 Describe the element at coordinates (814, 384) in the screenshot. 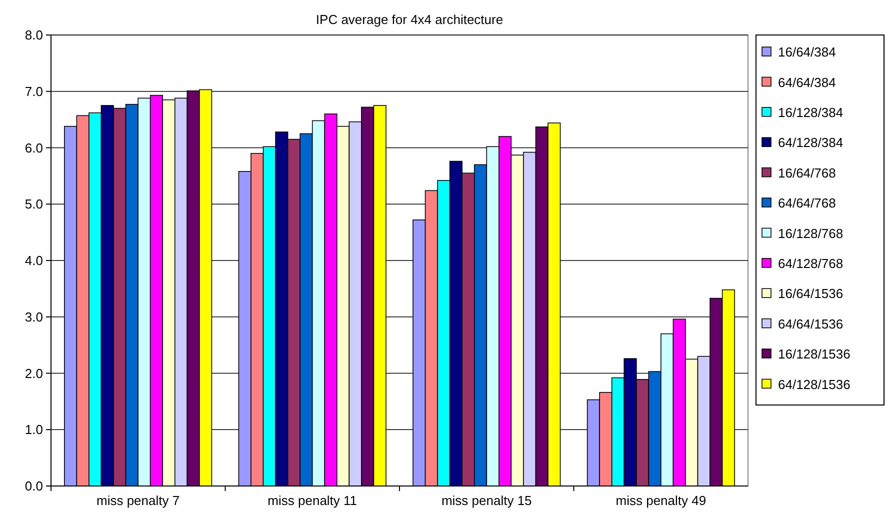

I see `legend-label: 64/128/1536` at that location.